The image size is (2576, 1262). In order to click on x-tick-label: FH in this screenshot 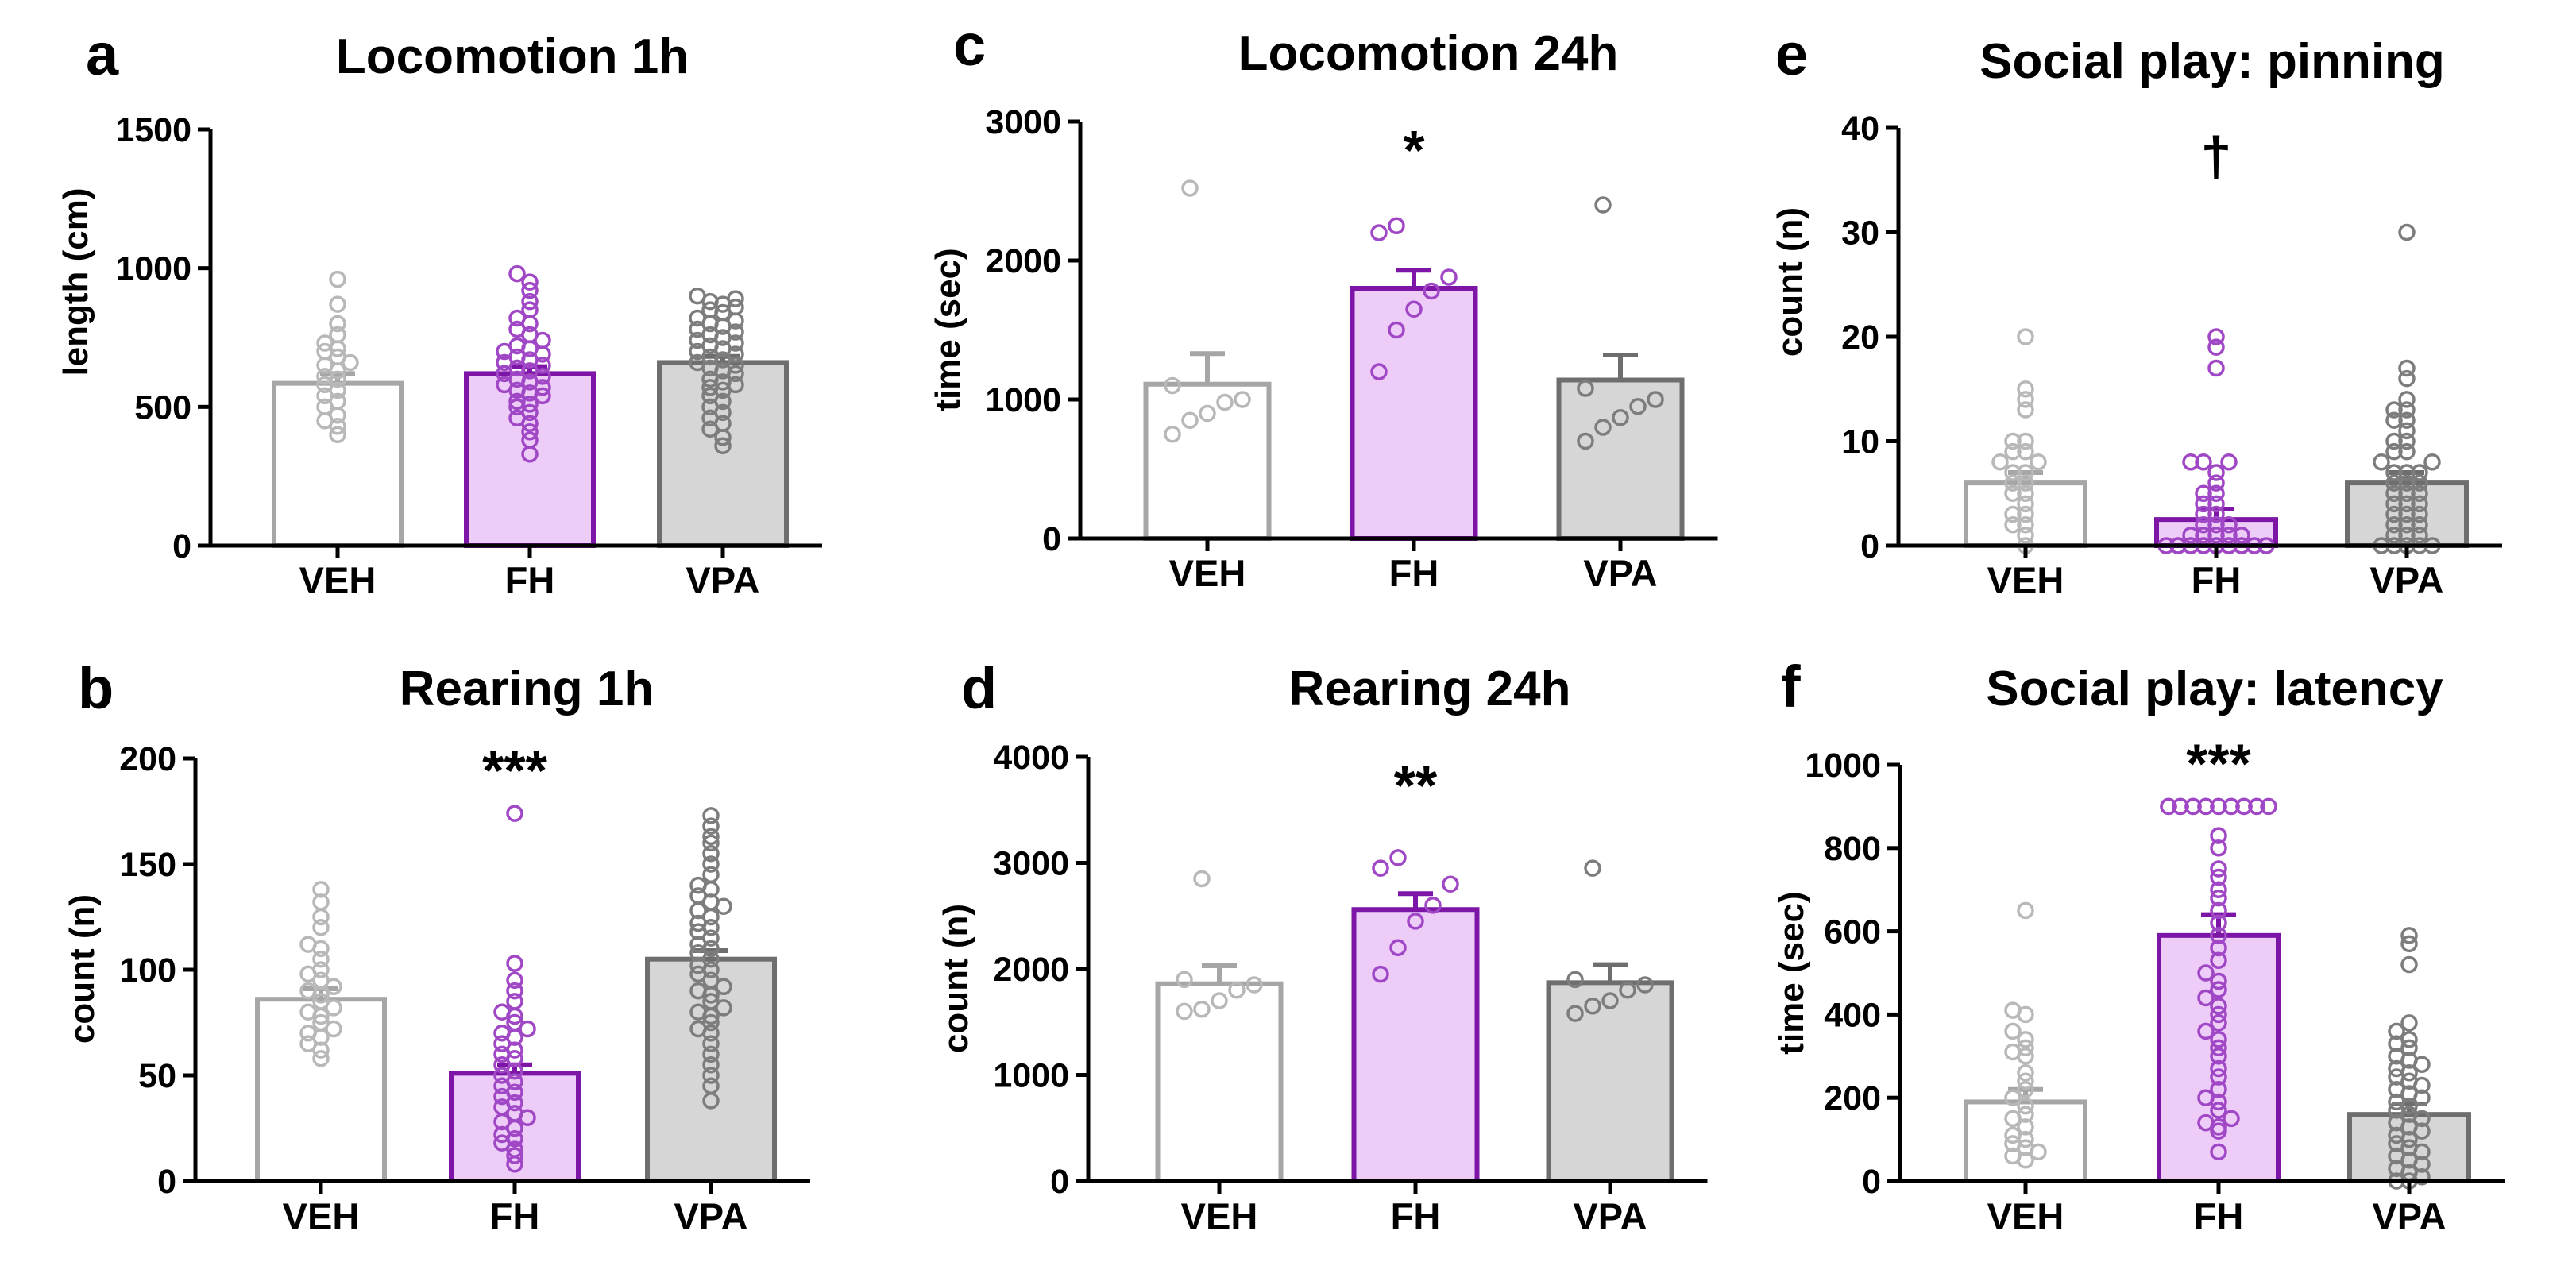, I will do `click(2217, 580)`.